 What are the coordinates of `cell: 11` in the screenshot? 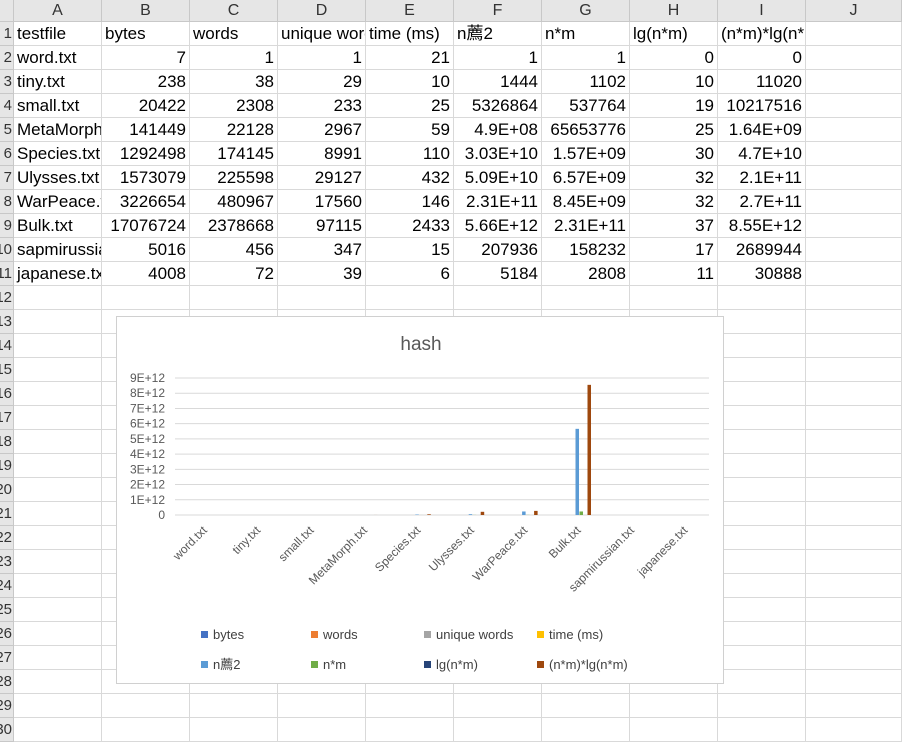 It's located at (674, 274).